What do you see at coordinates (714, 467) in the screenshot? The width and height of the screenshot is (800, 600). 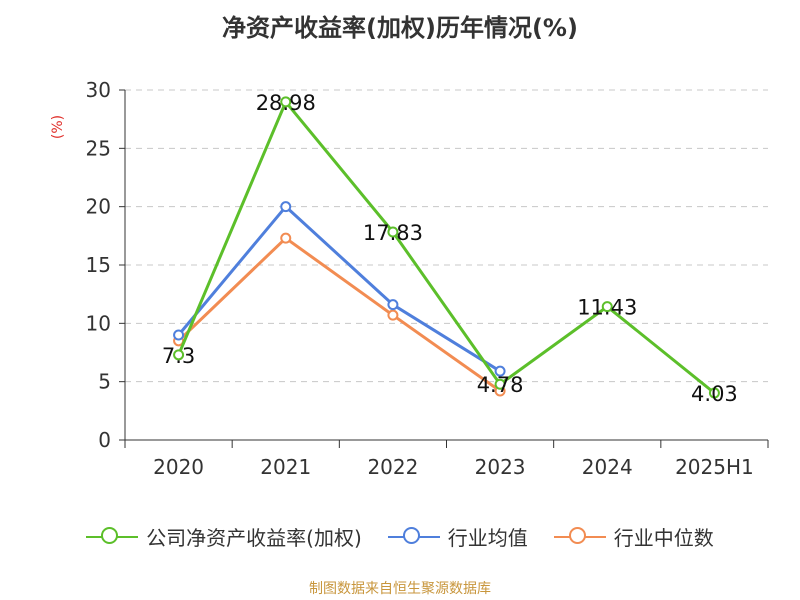 I see `x-tick-label: 2025H1` at bounding box center [714, 467].